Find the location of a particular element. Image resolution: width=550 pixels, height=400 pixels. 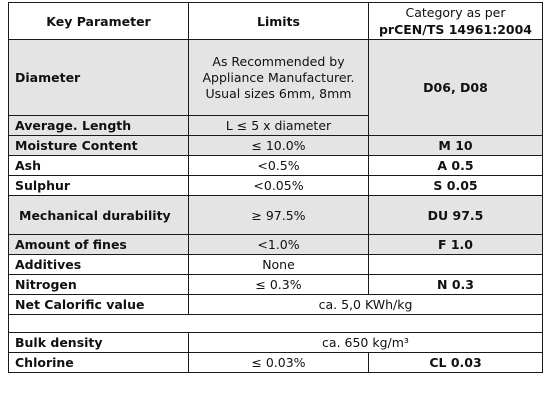

param-fines: Amount of fines is located at coordinates (98, 244).